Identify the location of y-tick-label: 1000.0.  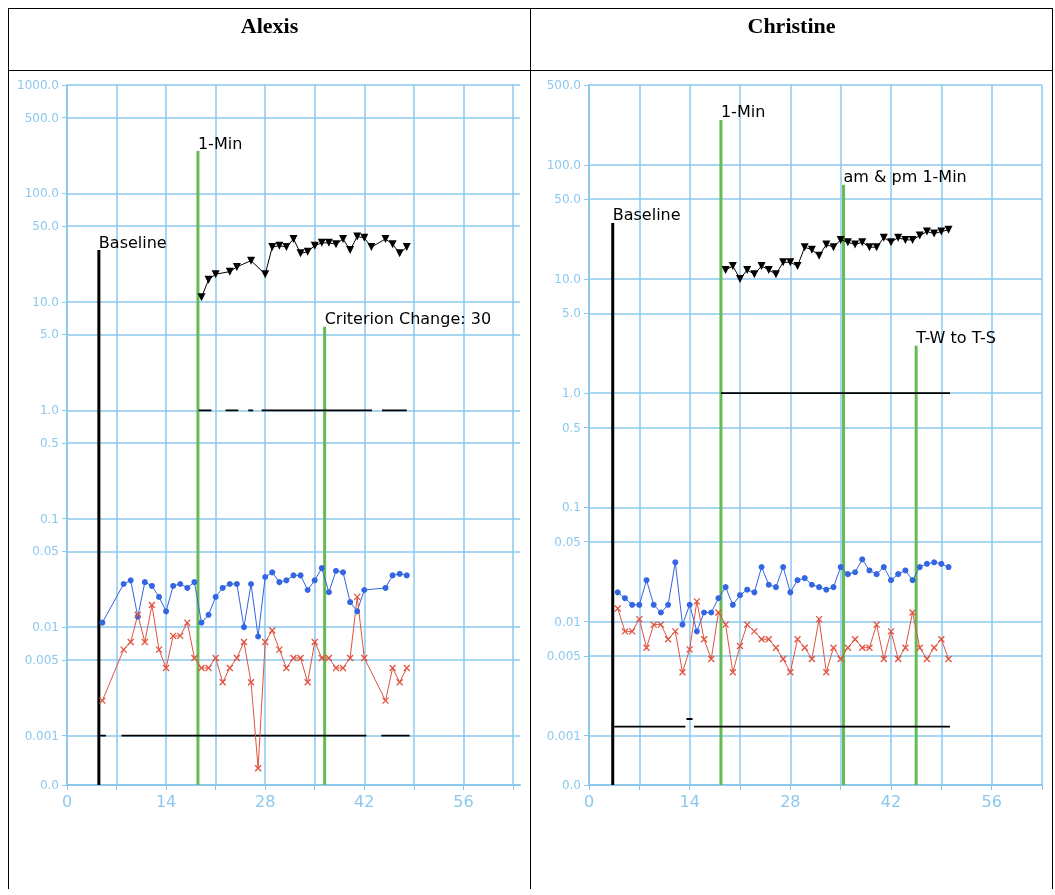
(38, 85).